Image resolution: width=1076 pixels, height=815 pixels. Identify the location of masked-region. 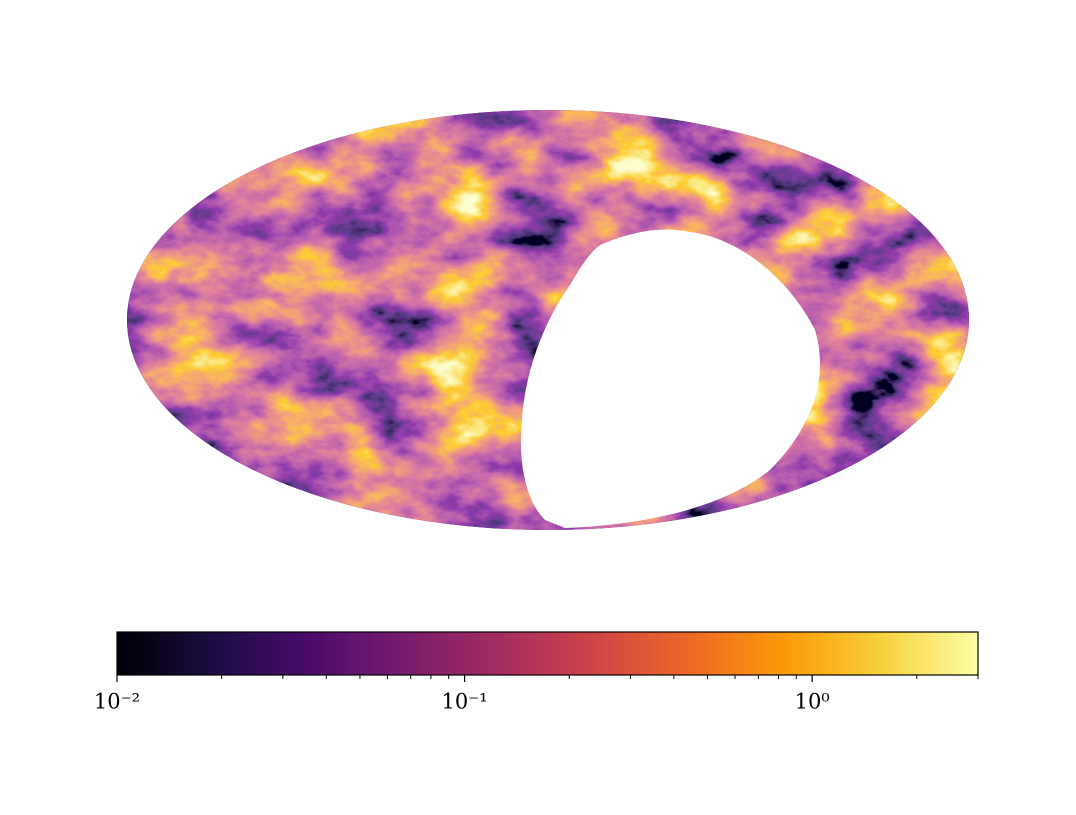
(670, 378).